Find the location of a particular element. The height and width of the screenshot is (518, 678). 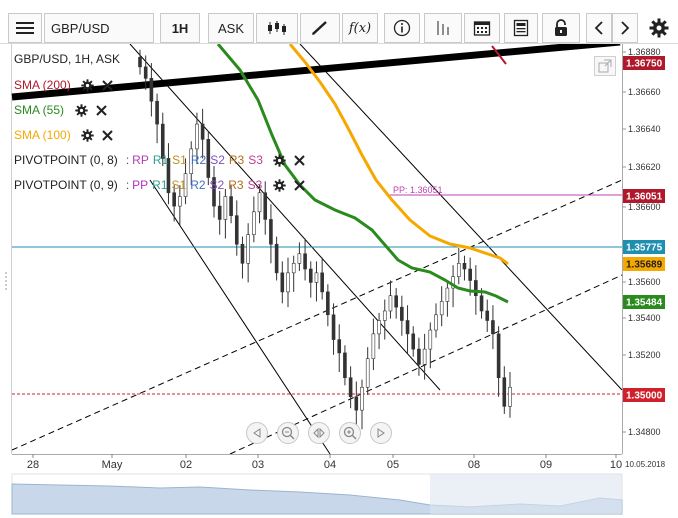

scroll-right-button is located at coordinates (625, 28).